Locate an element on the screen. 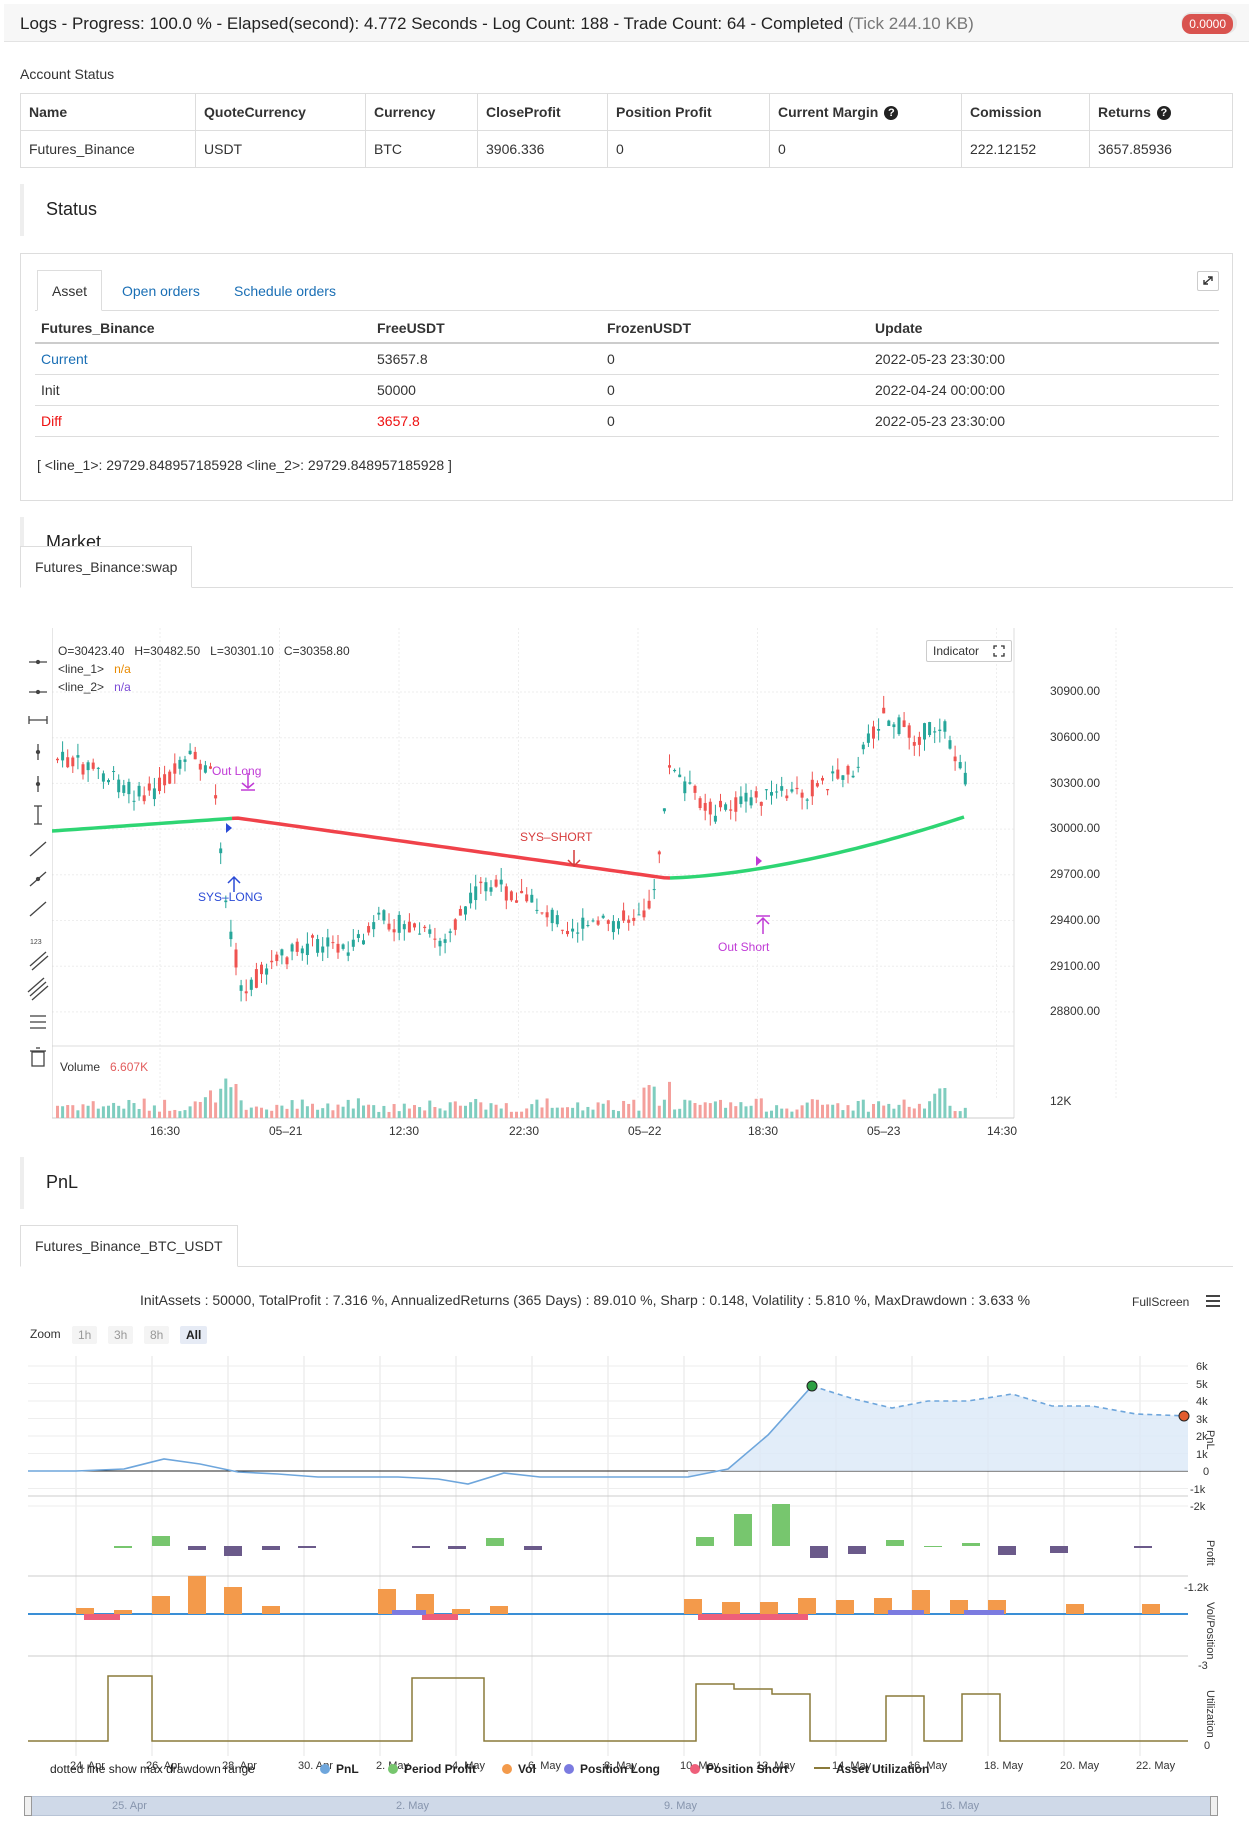  legend-position-short: Position Short is located at coordinates (739, 1769).